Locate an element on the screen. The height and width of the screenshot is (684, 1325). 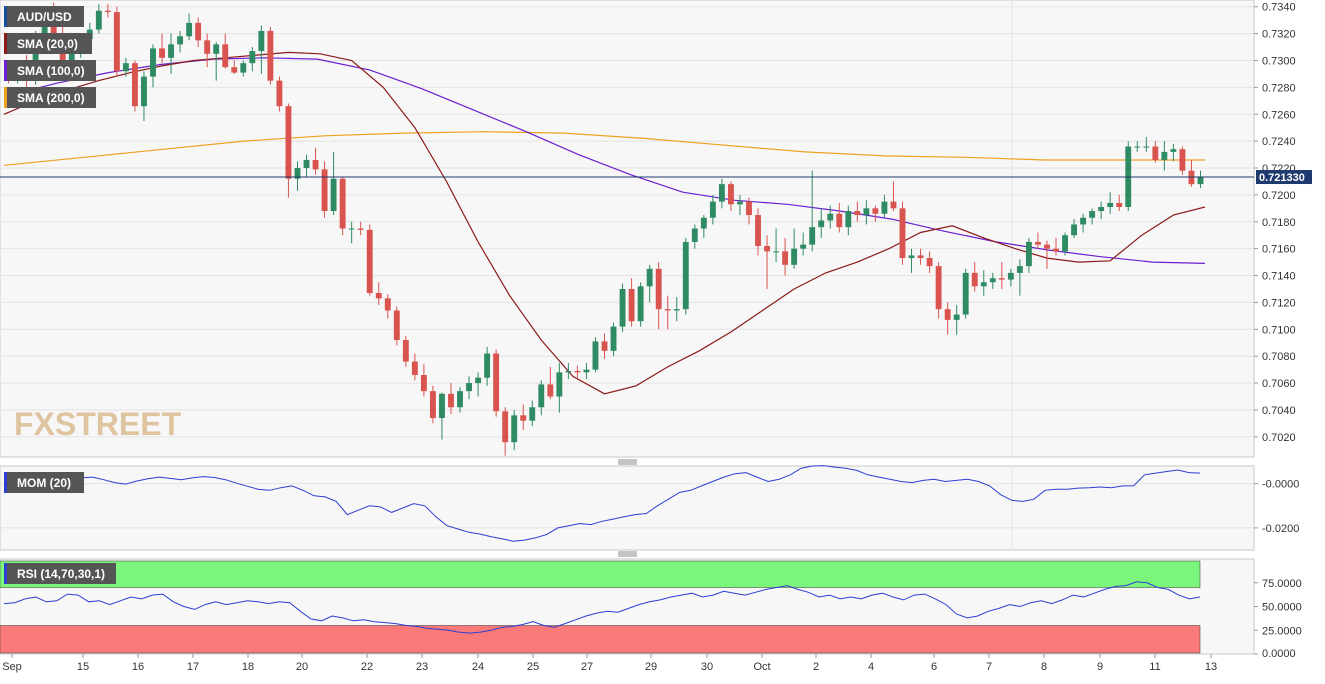
momentum-panel: -0.0000 -0.0200 MOM (20) is located at coordinates (649, 508).